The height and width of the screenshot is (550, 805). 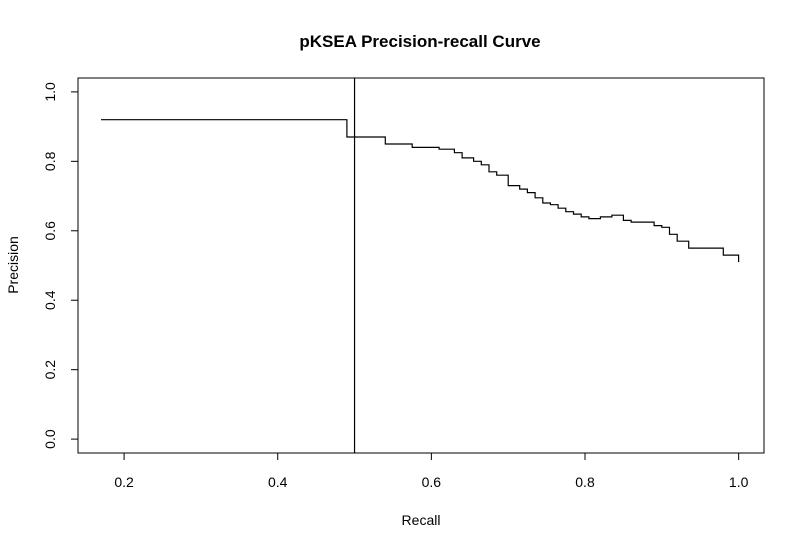 I want to click on y-tick-label: 0.2, so click(x=50, y=370).